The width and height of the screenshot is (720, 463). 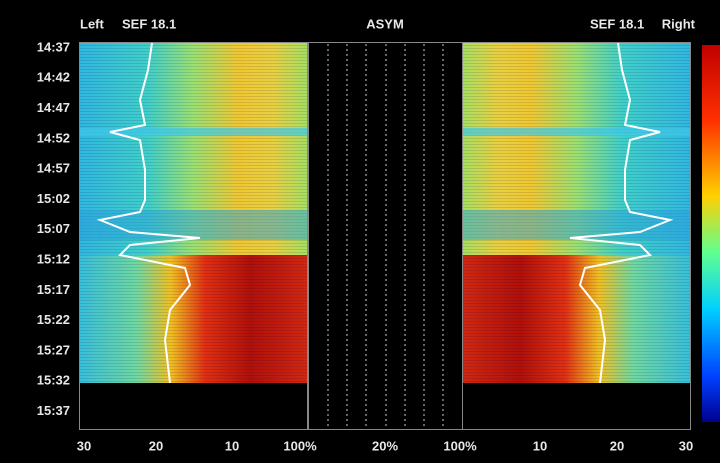 I want to click on time-label: 14:47, so click(x=53, y=107).